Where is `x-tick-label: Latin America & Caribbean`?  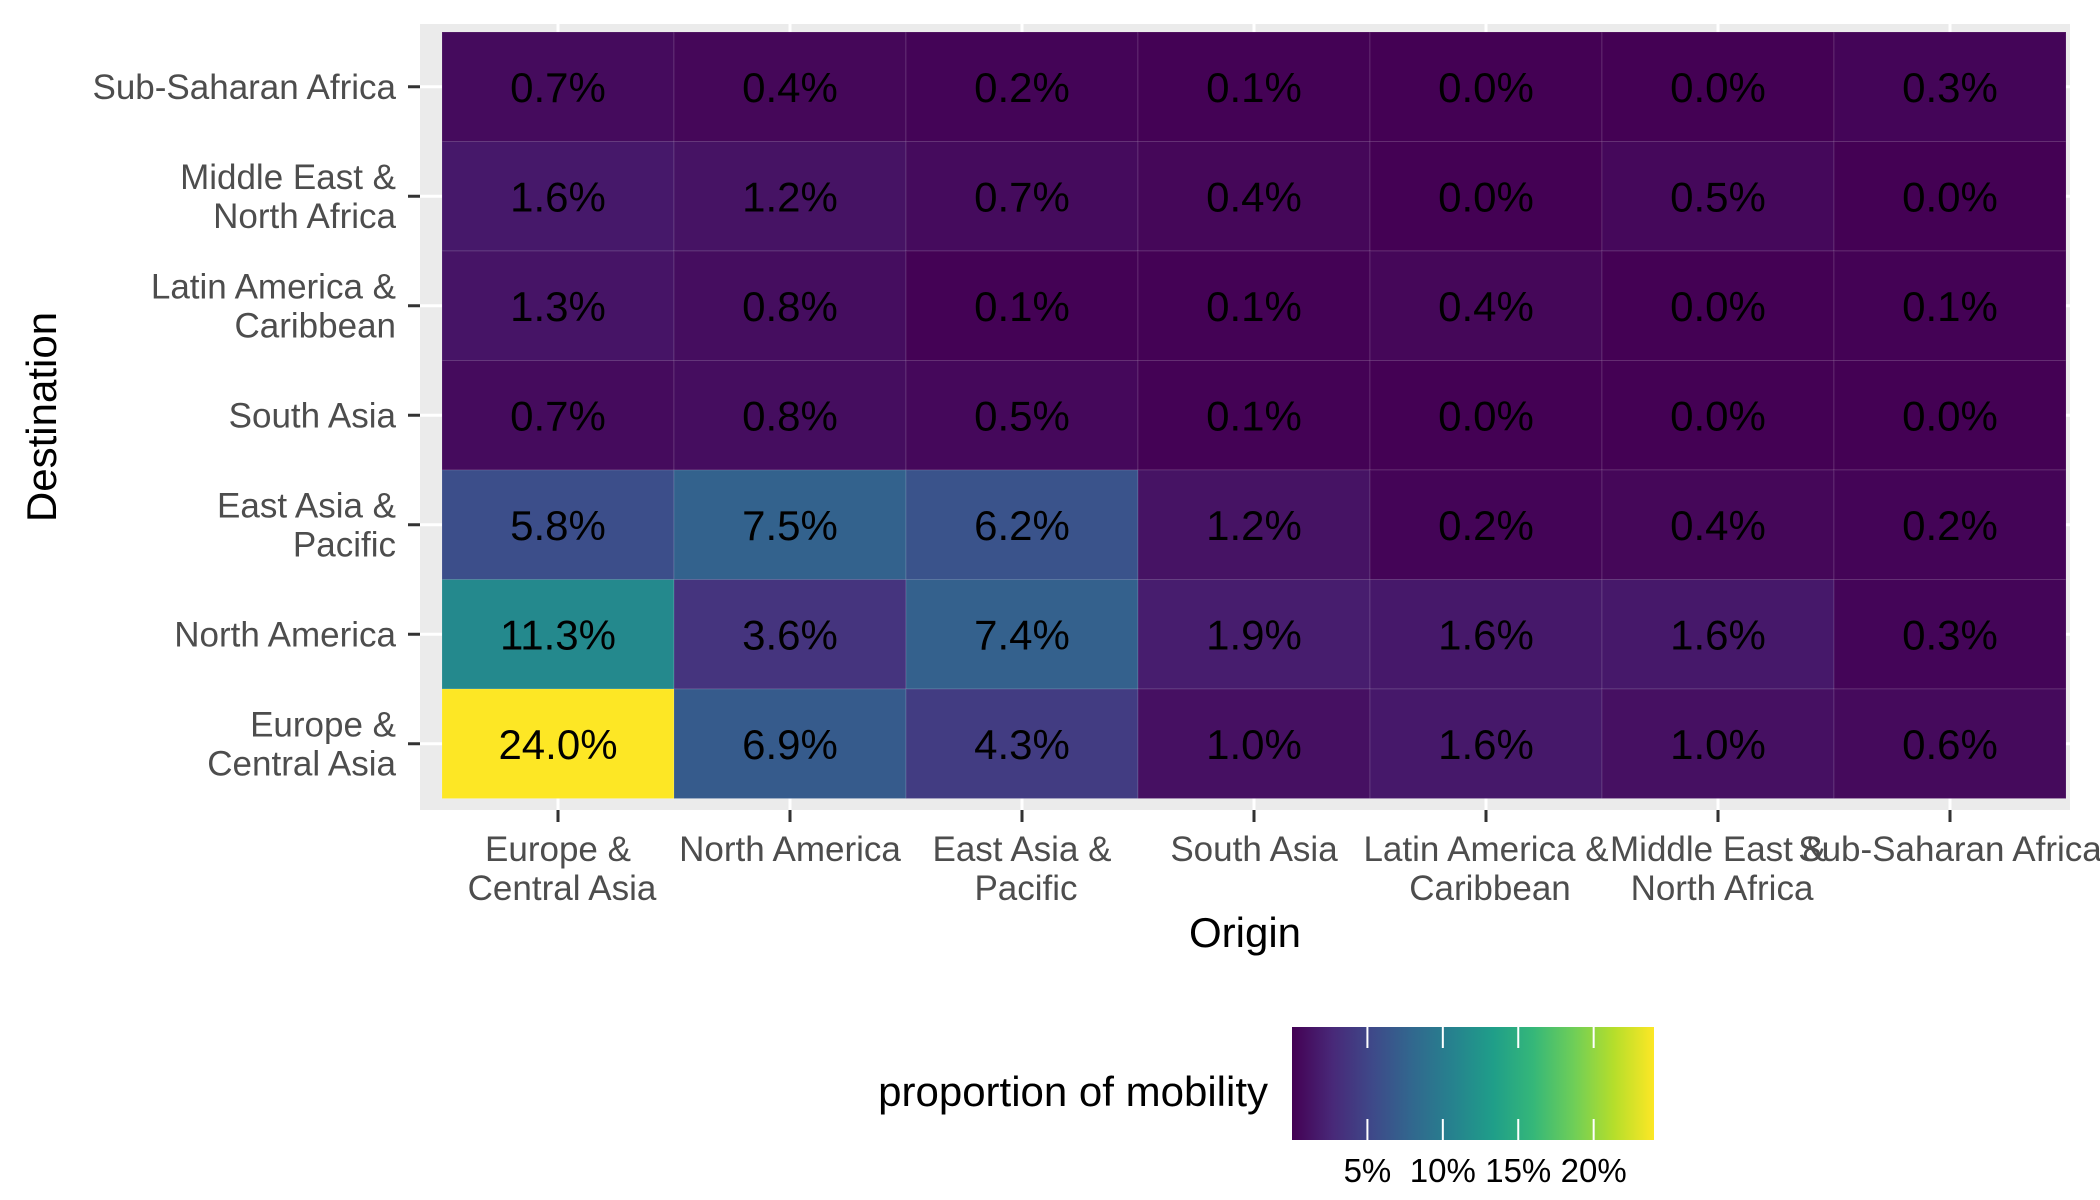 x-tick-label: Latin America & Caribbean is located at coordinates (1485, 869).